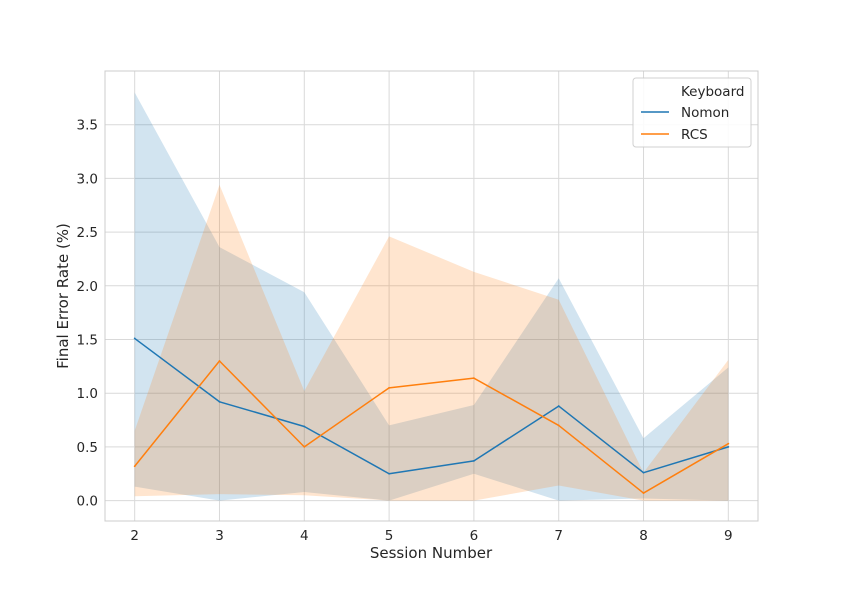 This screenshot has height=595, width=842. What do you see at coordinates (431, 536) in the screenshot?
I see `x-tick-labels: 2 3 4 5 6 7 8 9` at bounding box center [431, 536].